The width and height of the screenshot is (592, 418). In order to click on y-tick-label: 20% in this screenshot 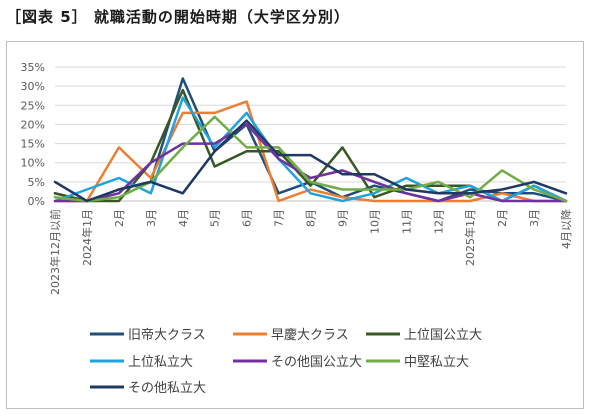, I will do `click(33, 124)`.